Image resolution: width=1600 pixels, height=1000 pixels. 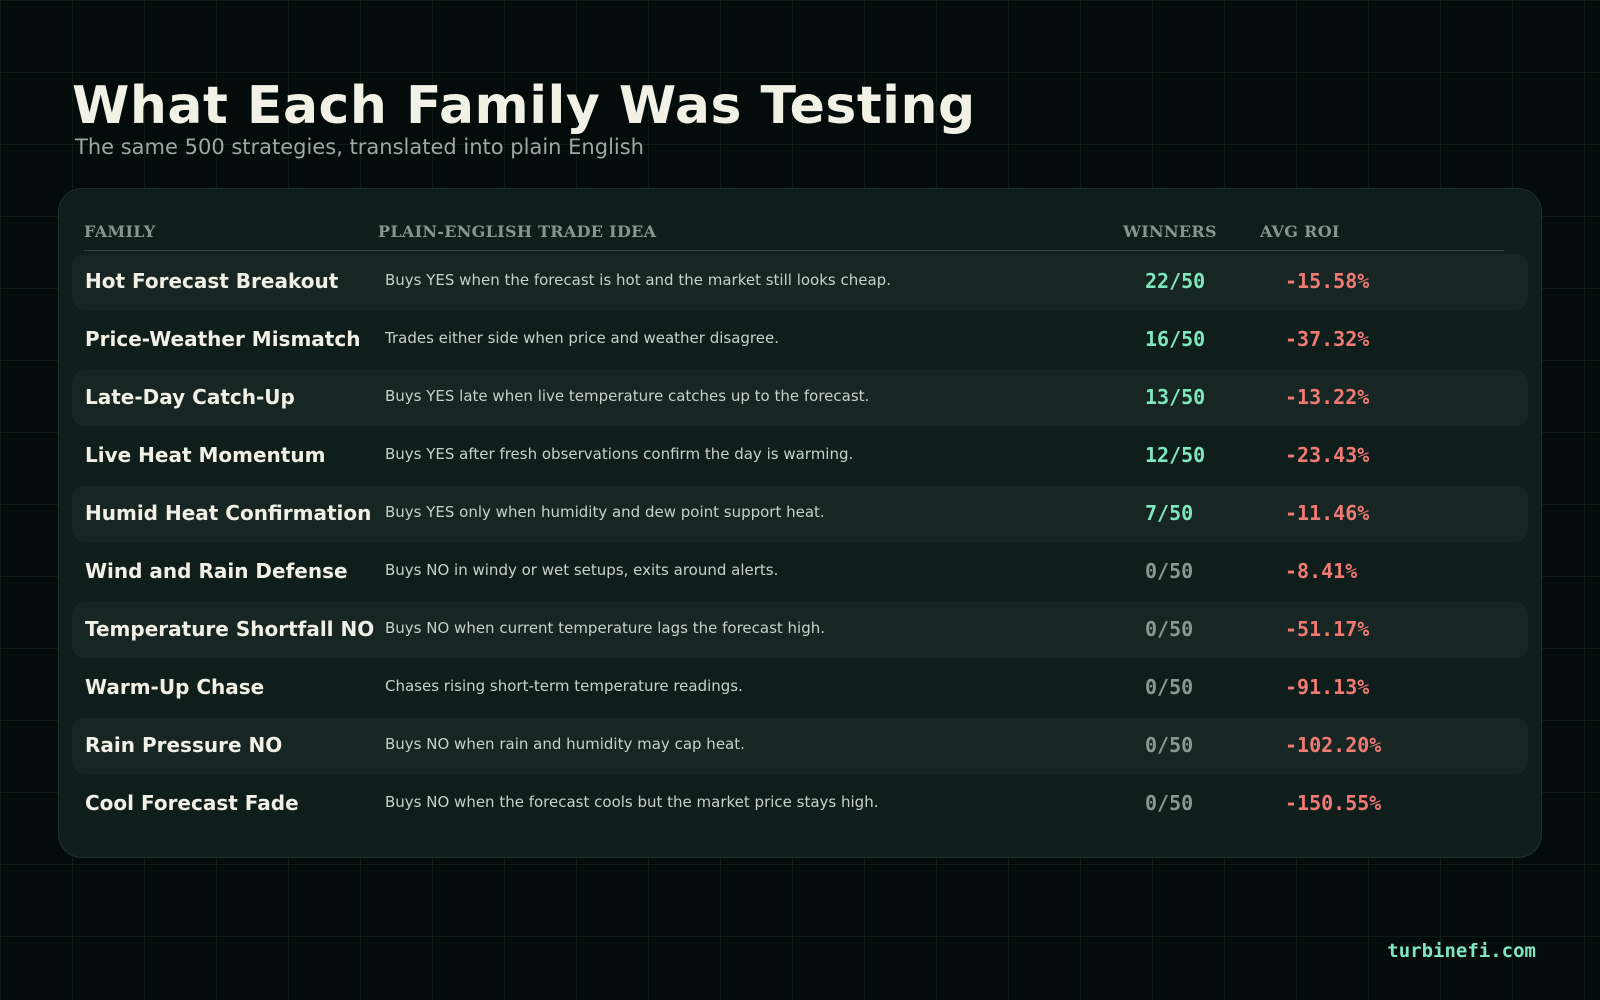 I want to click on avg-roi-cell: -102.20%, so click(x=1333, y=745).